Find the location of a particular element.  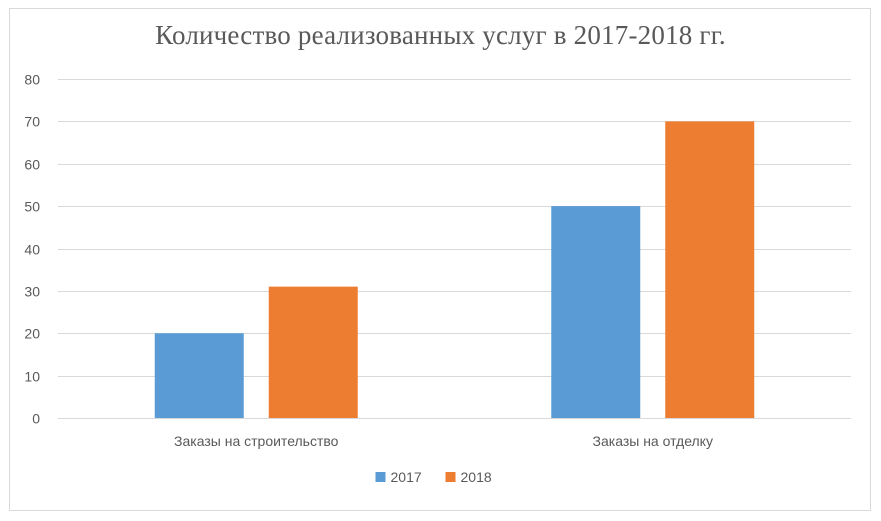

x-category-label: Заказы на отделку is located at coordinates (653, 441).